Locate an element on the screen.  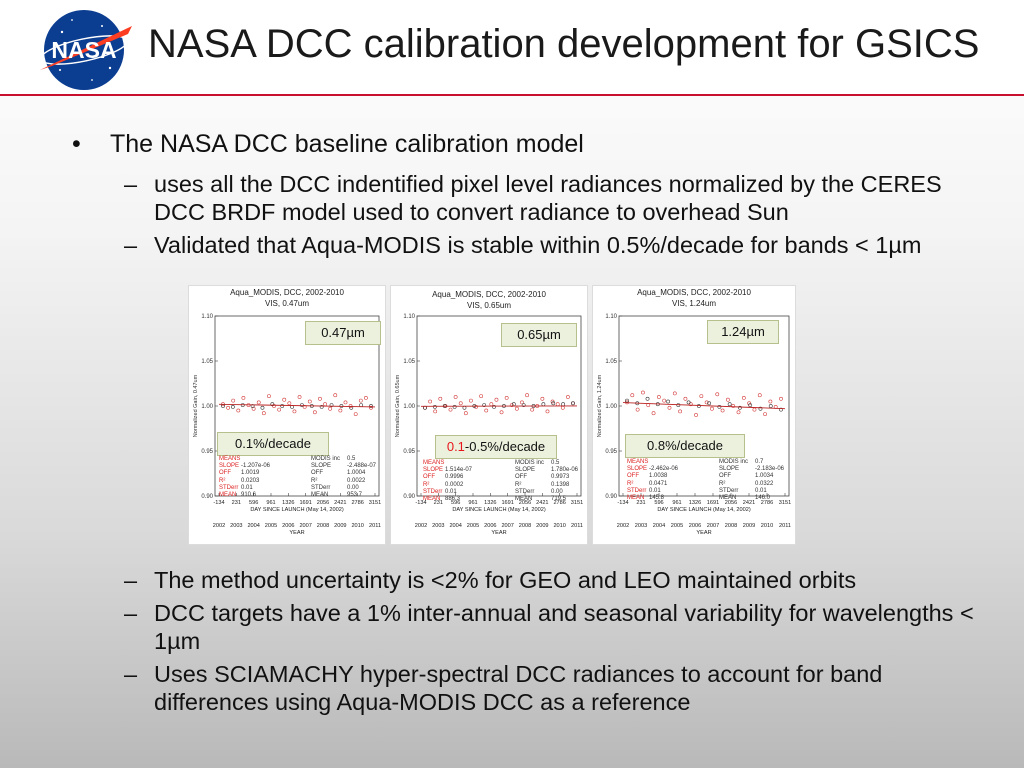
stats-value: 1.0038 is located at coordinates (658, 476).